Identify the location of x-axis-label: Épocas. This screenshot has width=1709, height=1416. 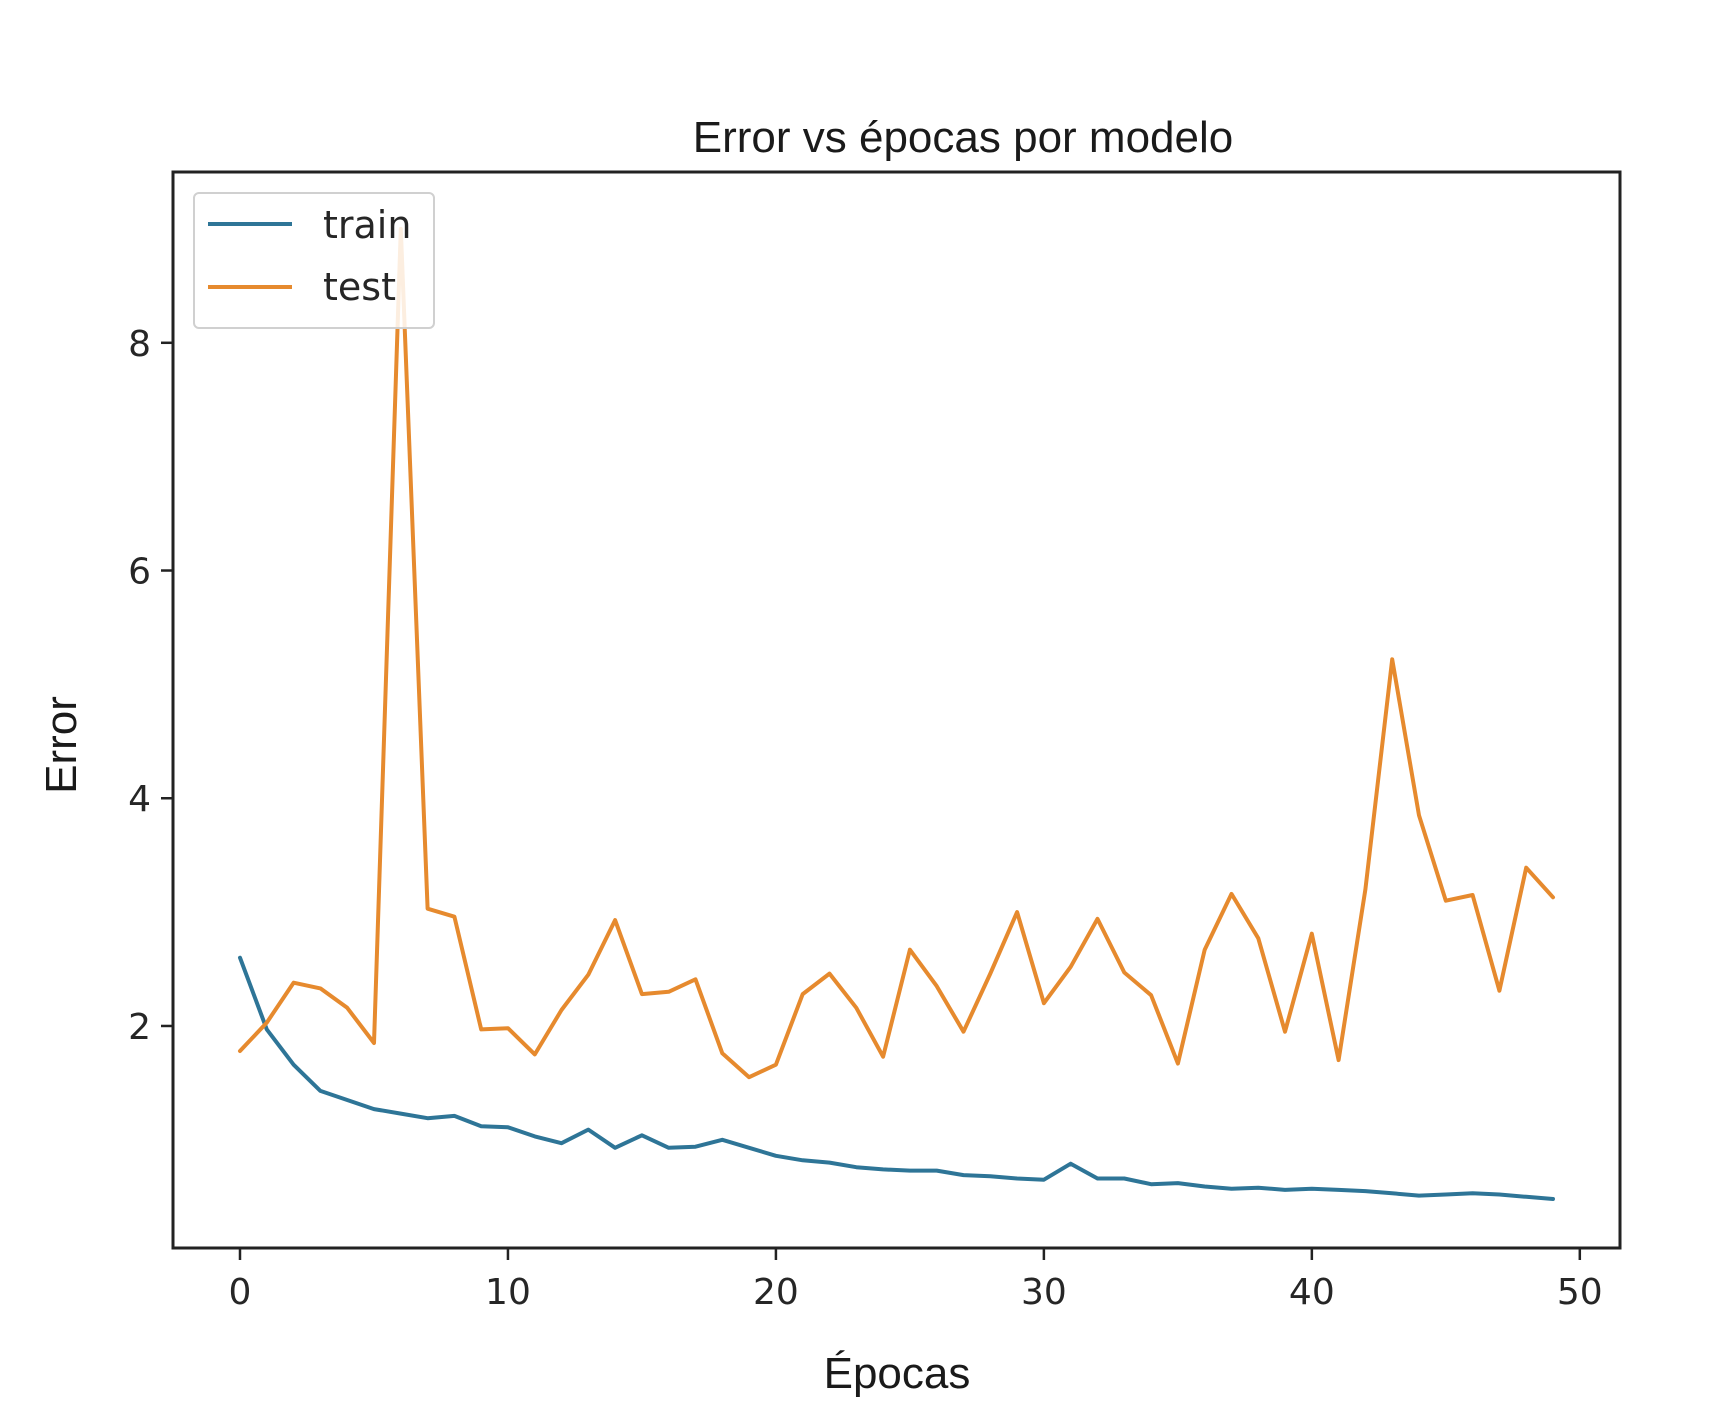
(897, 1373).